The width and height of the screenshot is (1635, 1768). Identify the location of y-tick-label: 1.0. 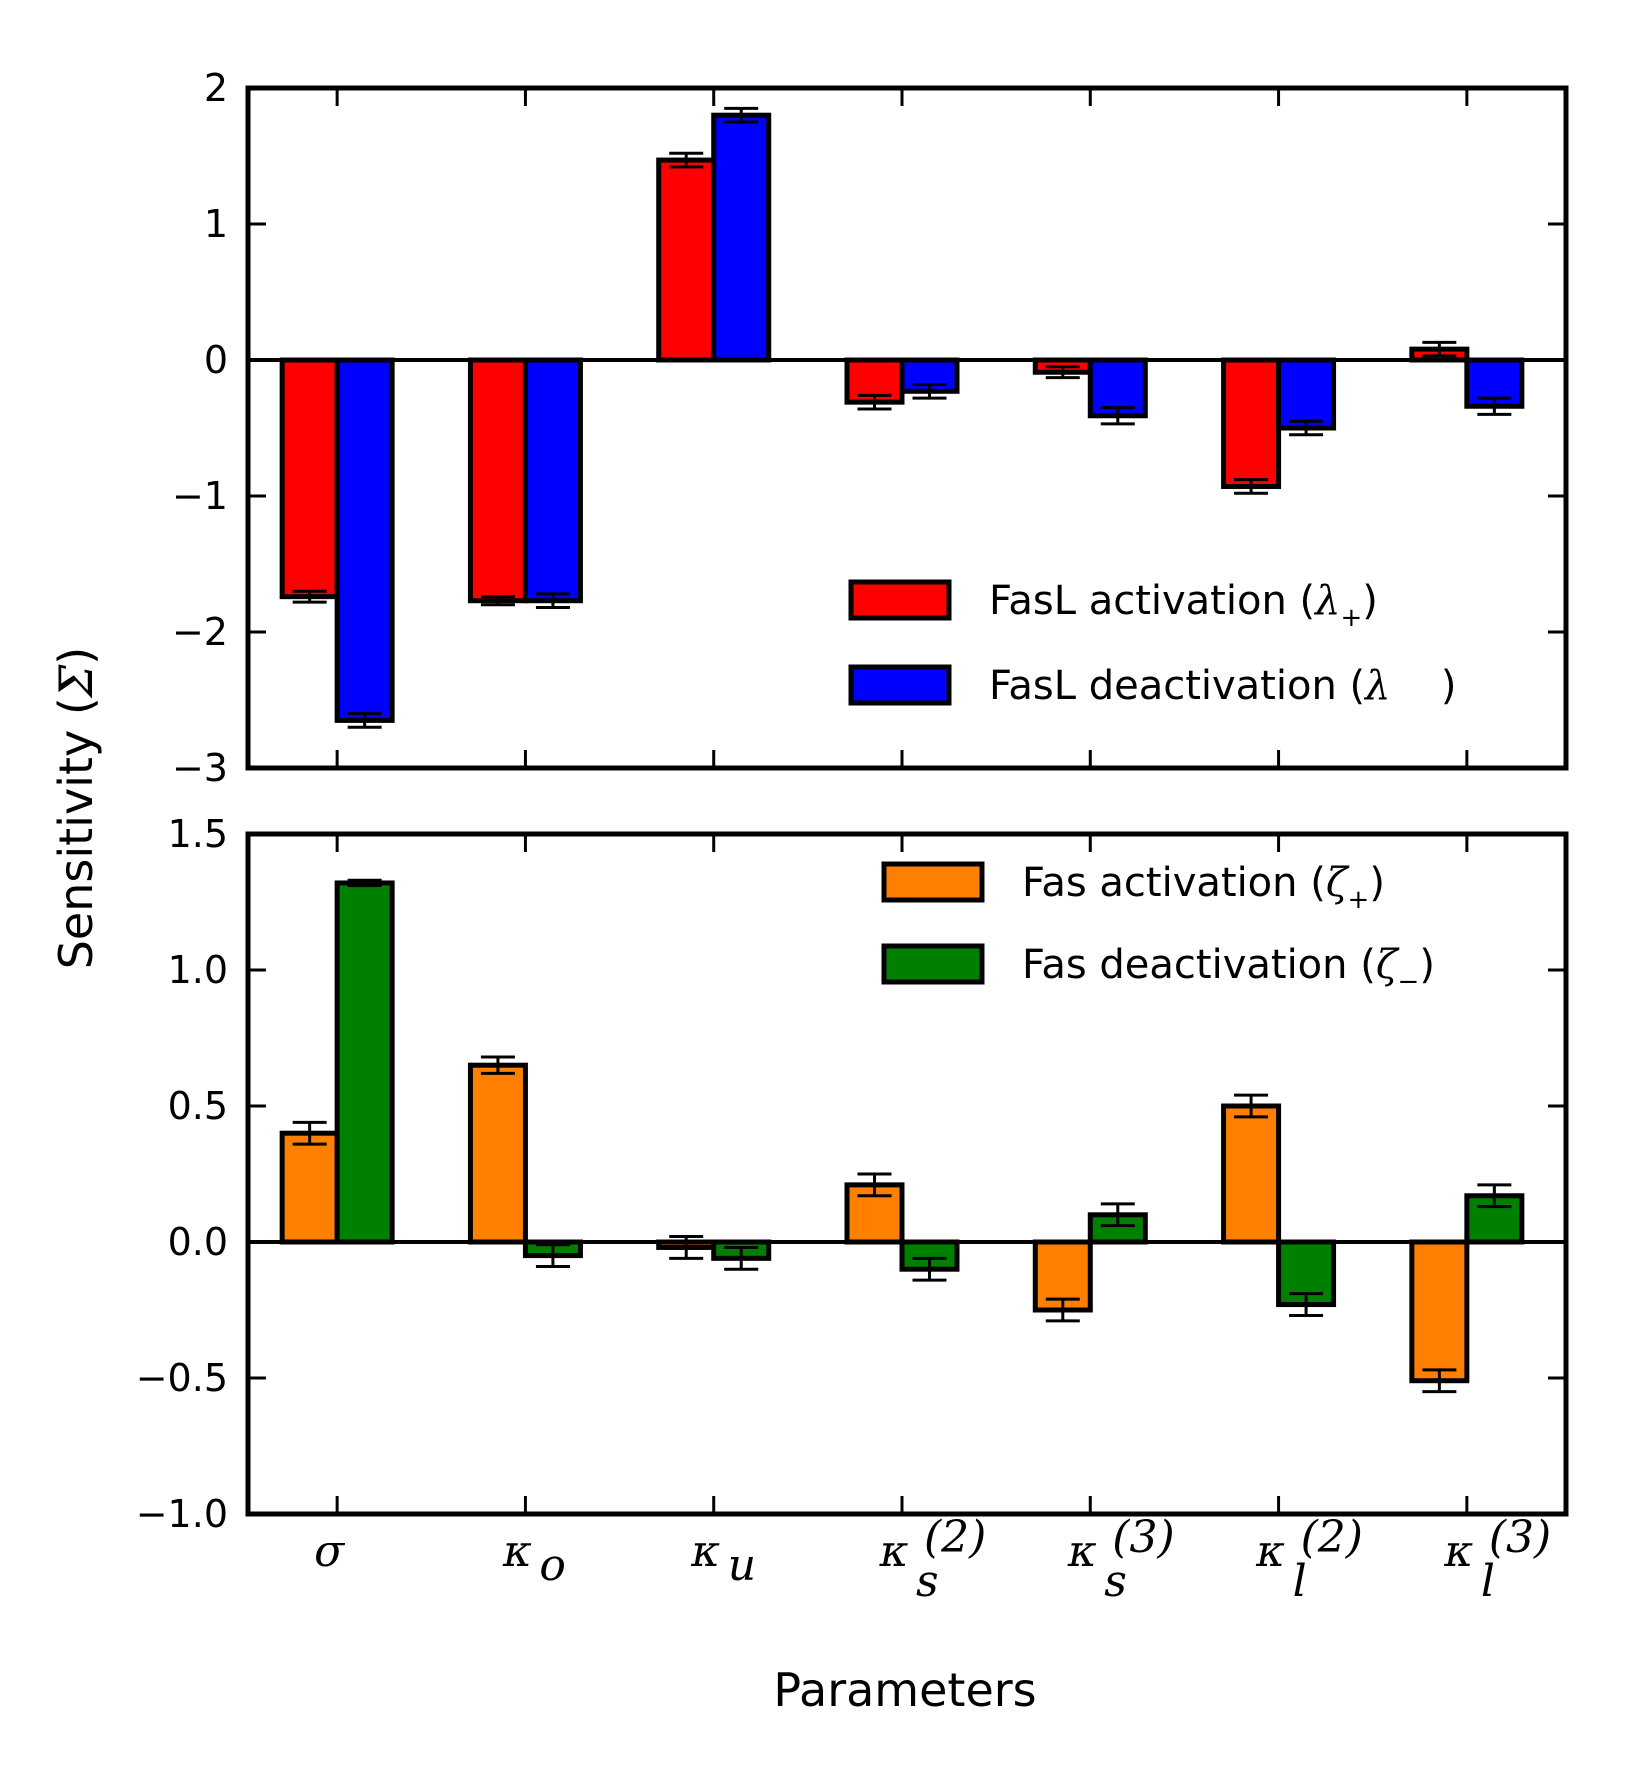
(198, 970).